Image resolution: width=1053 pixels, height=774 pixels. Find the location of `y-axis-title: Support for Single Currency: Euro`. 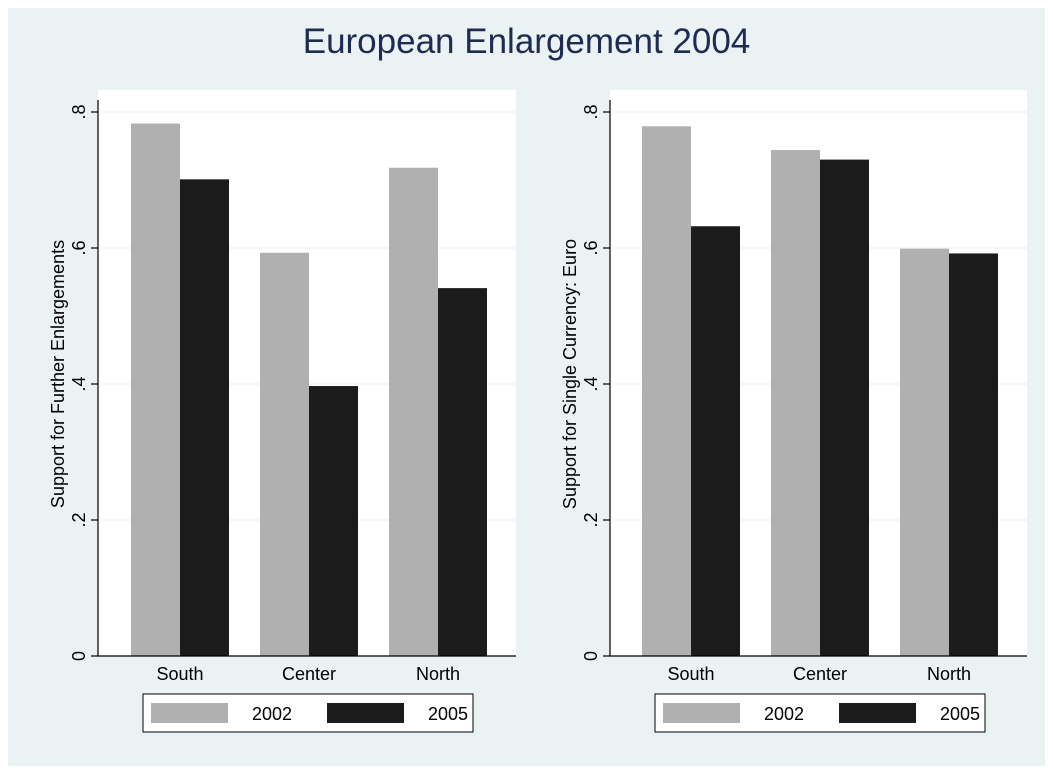

y-axis-title: Support for Single Currency: Euro is located at coordinates (570, 374).